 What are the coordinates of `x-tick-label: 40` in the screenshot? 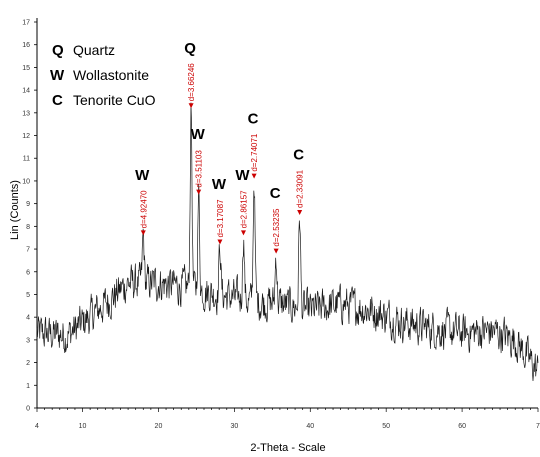 It's located at (310, 426).